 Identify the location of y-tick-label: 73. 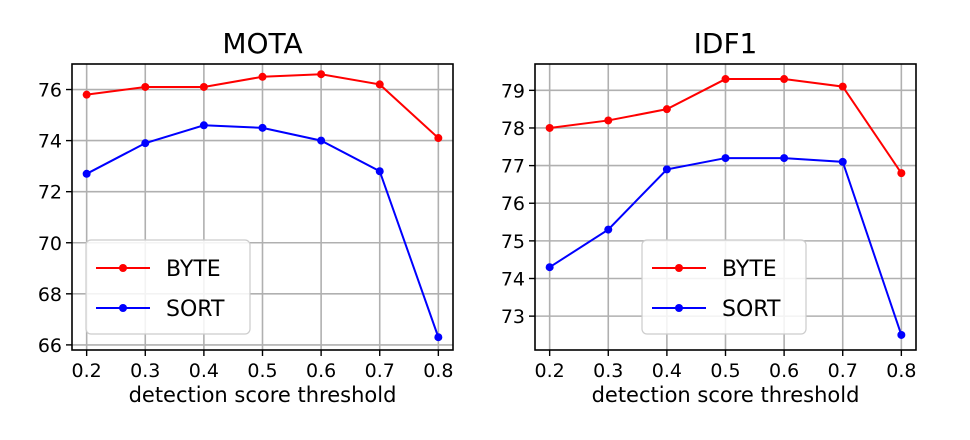
(513, 317).